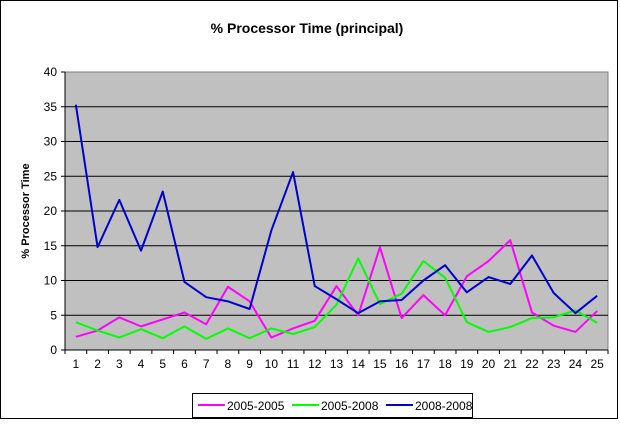 This screenshot has height=427, width=620. What do you see at coordinates (350, 406) in the screenshot?
I see `legend-label: 2005-2008` at bounding box center [350, 406].